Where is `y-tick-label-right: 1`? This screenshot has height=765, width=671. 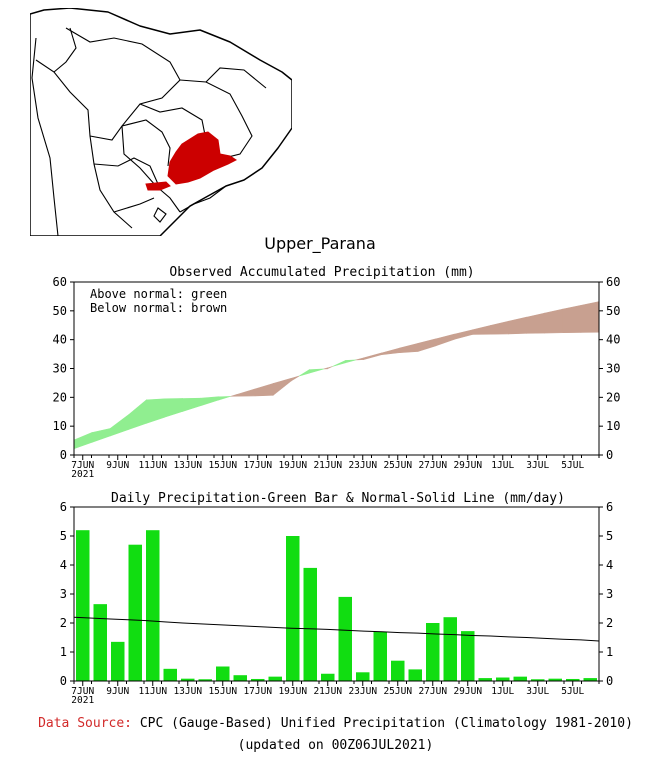 y-tick-label-right: 1 is located at coordinates (609, 652).